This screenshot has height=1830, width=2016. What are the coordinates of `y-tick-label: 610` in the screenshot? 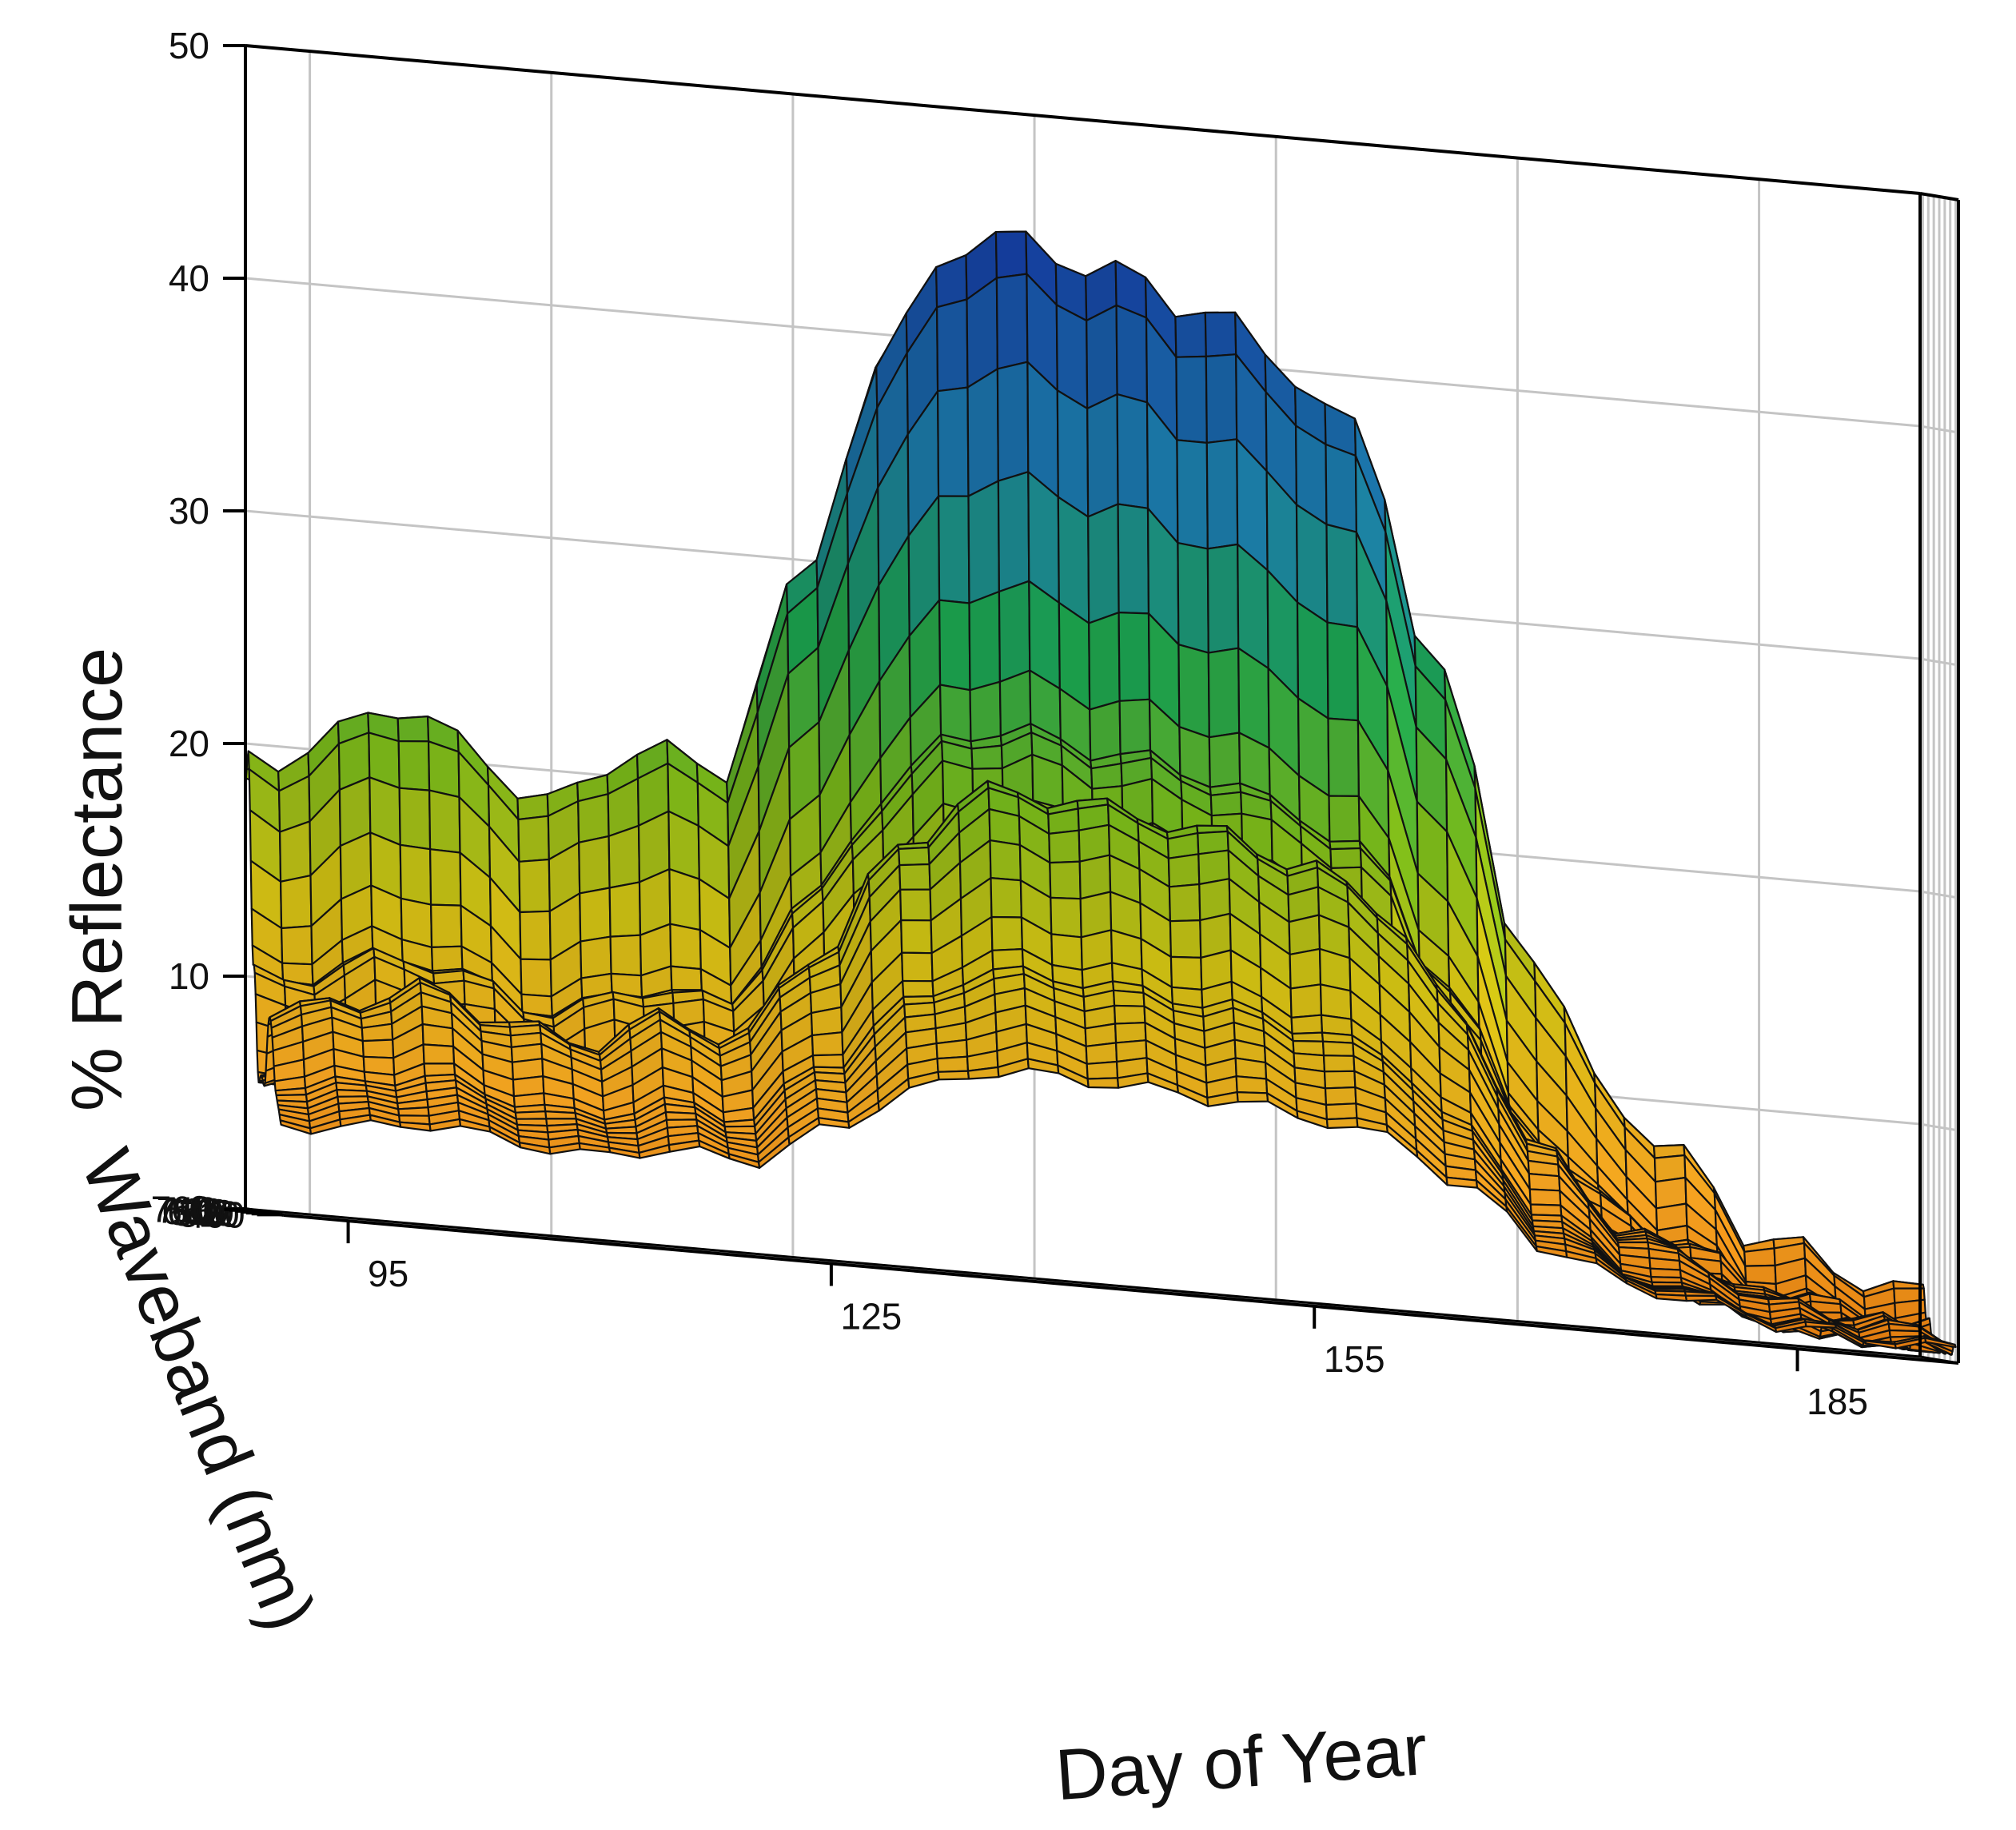 It's located at (198, 1212).